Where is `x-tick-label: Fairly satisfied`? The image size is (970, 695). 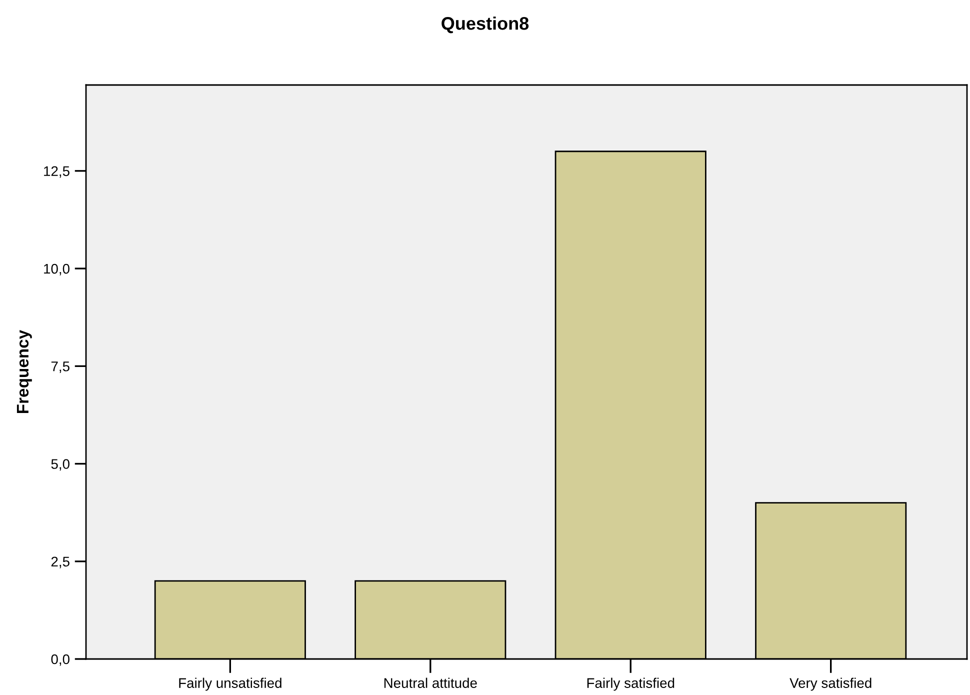 x-tick-label: Fairly satisfied is located at coordinates (630, 684).